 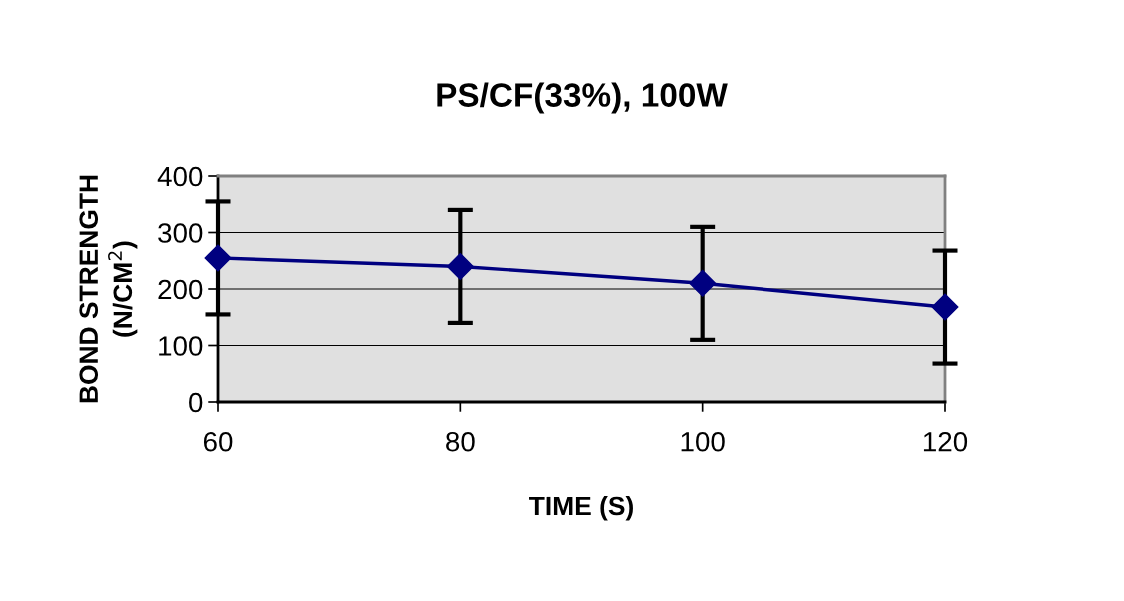 I want to click on x-tick-label: 60, so click(x=218, y=441).